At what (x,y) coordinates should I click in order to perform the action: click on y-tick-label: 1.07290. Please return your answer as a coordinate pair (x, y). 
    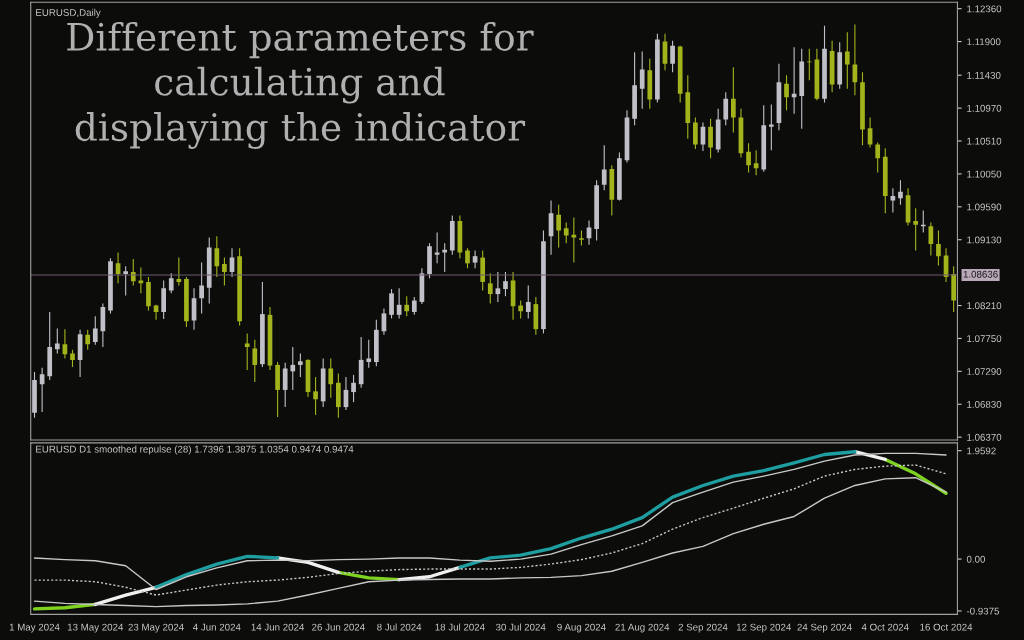
    Looking at the image, I should click on (984, 371).